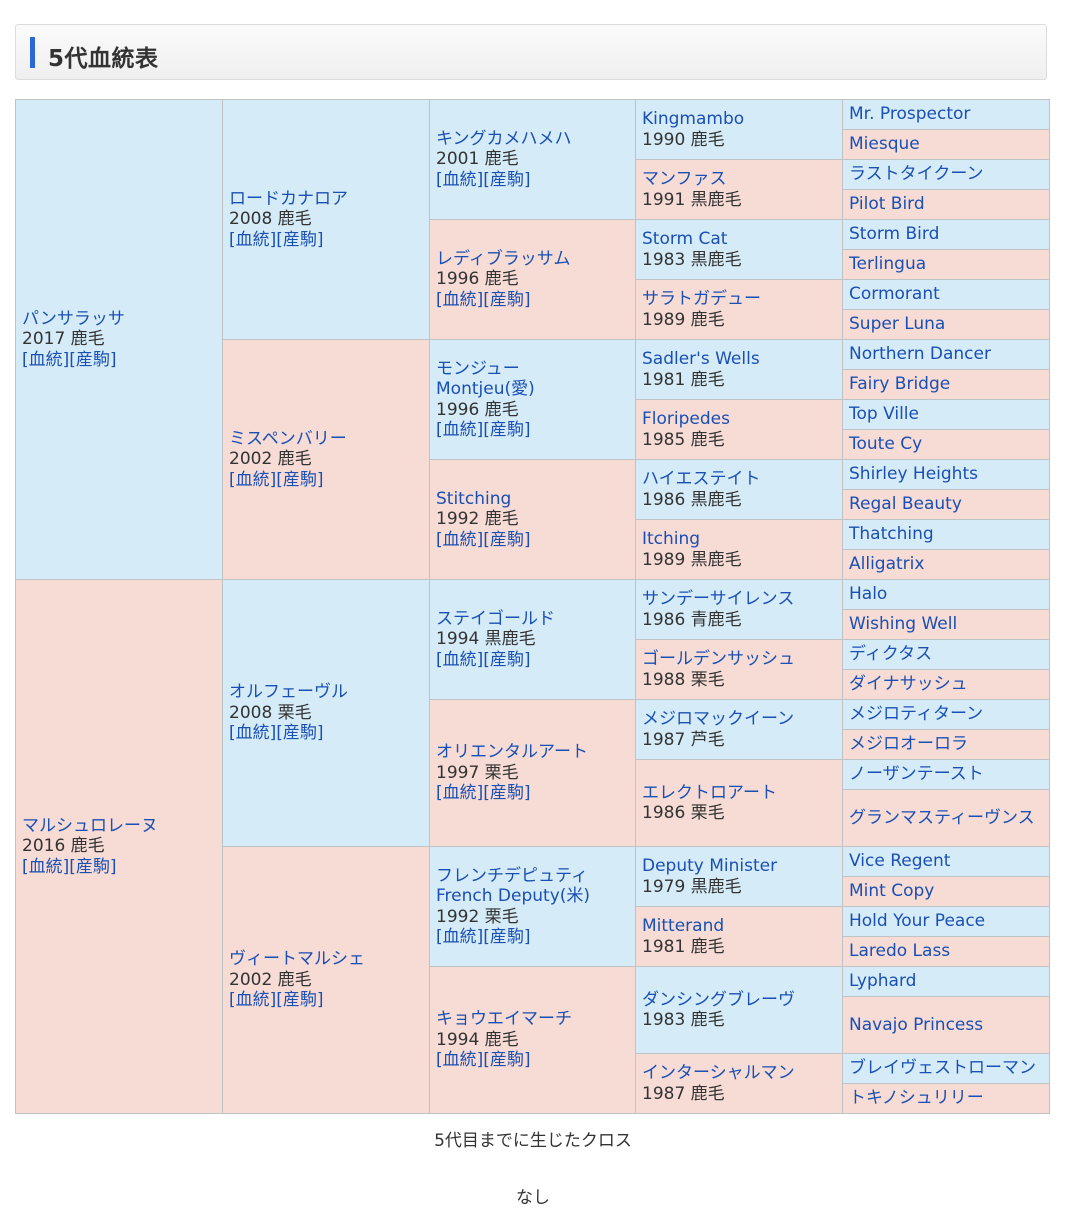 This screenshot has width=1066, height=1215. Describe the element at coordinates (942, 1068) in the screenshot. I see `horse-name-link: ブレイヴェストローマン` at that location.